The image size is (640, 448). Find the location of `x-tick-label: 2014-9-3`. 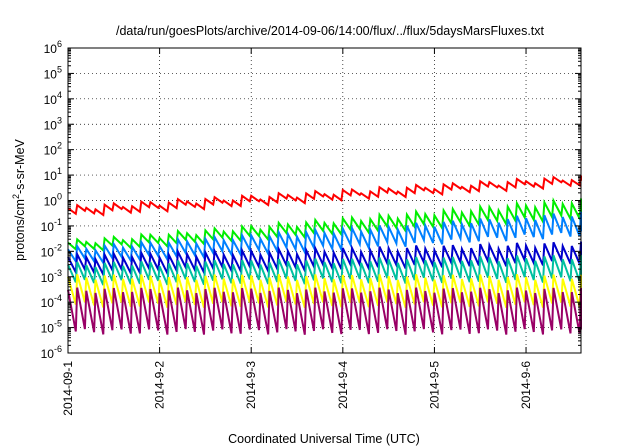

x-tick-label: 2014-9-3 is located at coordinates (251, 385).